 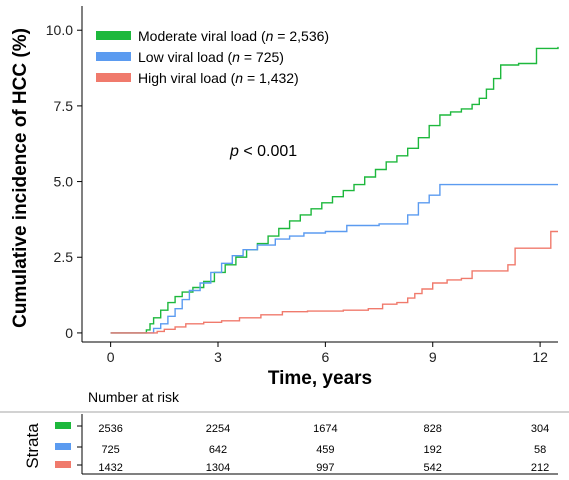 What do you see at coordinates (540, 357) in the screenshot?
I see `x-tick-label: 12` at bounding box center [540, 357].